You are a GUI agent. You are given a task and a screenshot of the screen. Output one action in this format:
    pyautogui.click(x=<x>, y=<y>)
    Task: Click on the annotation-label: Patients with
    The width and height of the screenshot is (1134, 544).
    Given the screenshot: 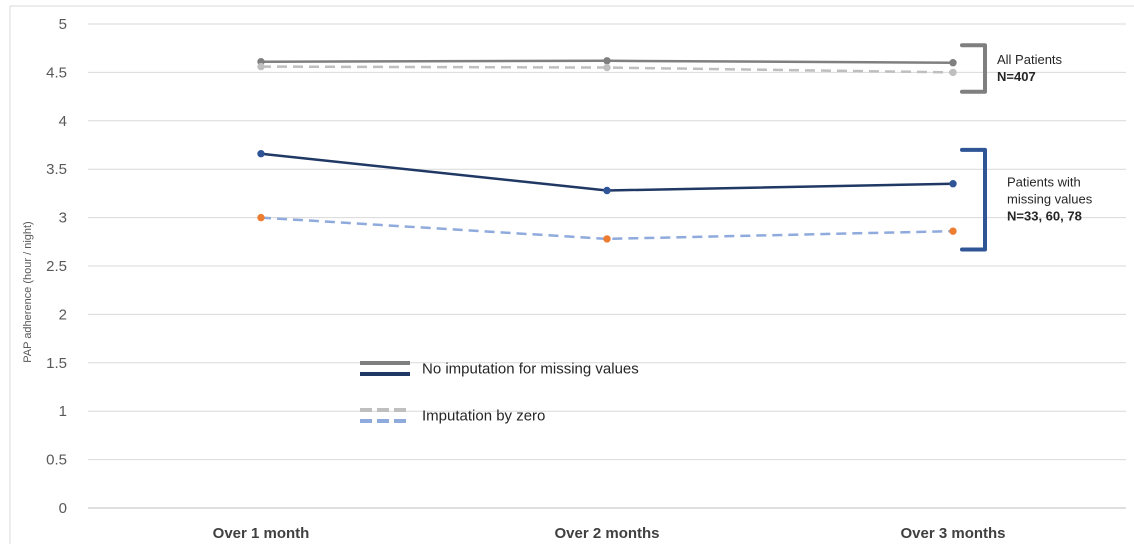 What is the action you would take?
    pyautogui.click(x=1044, y=182)
    